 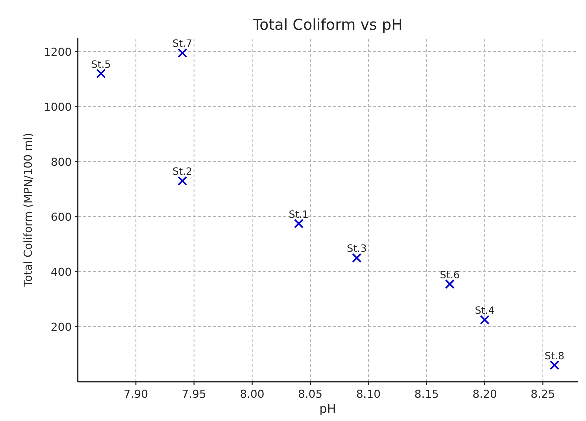 I want to click on annotation: St.8, so click(x=554, y=356).